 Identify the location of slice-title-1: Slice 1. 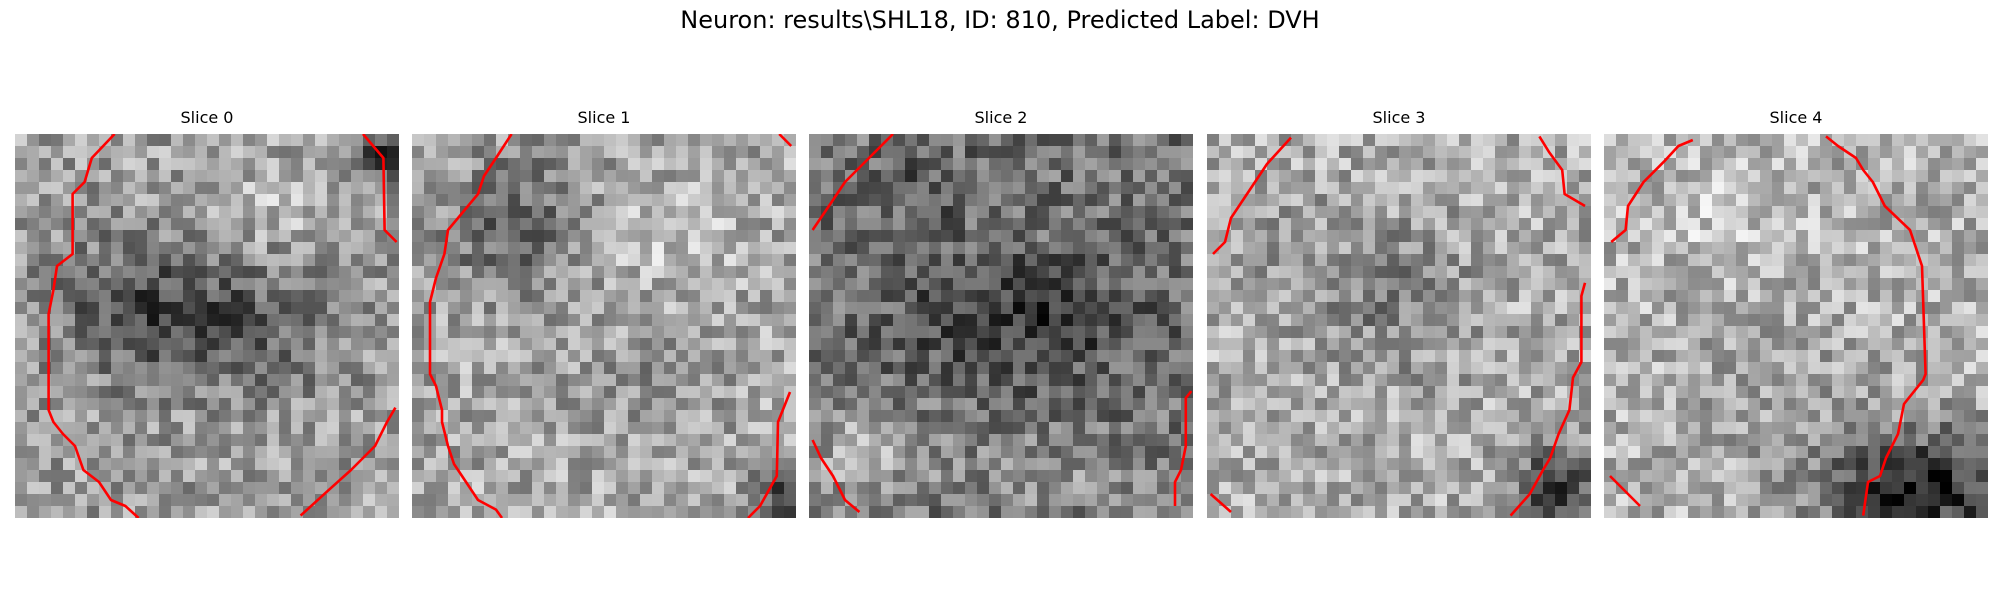
(604, 117).